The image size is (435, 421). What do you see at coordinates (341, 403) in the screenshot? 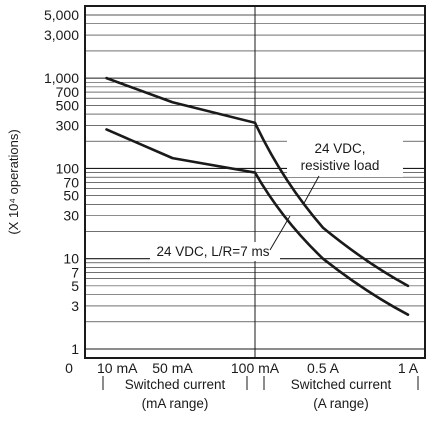
I see `x-group-label-a-line2: (A range)` at bounding box center [341, 403].